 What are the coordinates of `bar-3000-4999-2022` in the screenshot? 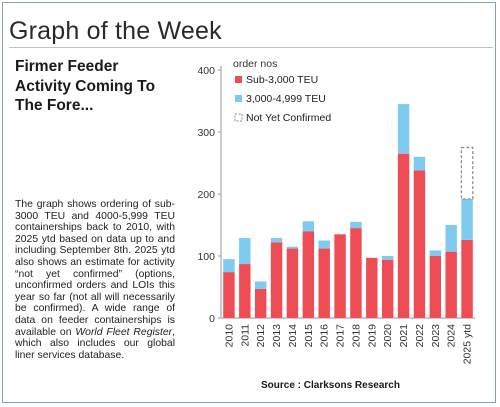 It's located at (419, 163).